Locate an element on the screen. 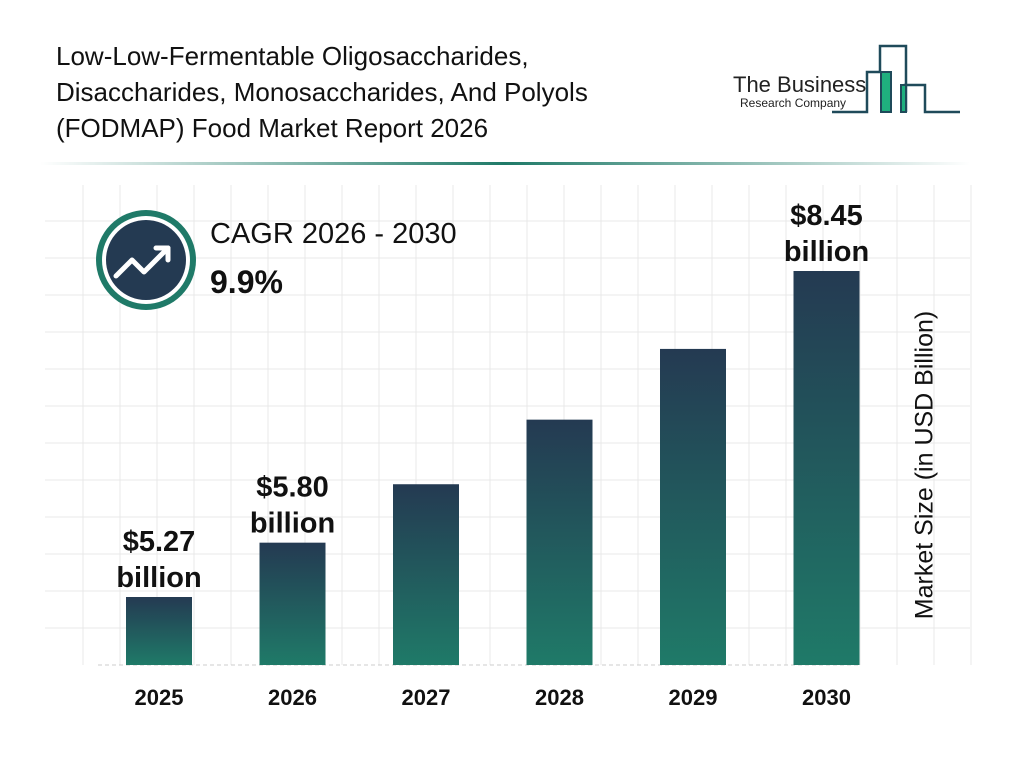 The image size is (1024, 768). data-label: $8.45 is located at coordinates (826, 216).